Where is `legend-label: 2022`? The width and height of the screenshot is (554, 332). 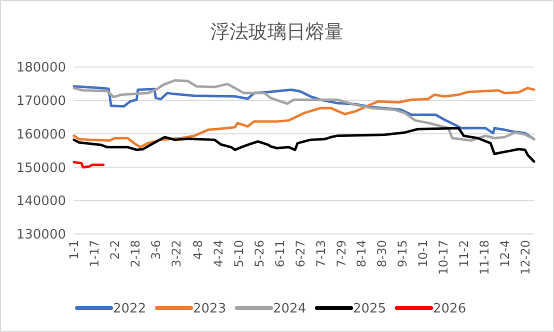 legend-label: 2022 is located at coordinates (129, 309).